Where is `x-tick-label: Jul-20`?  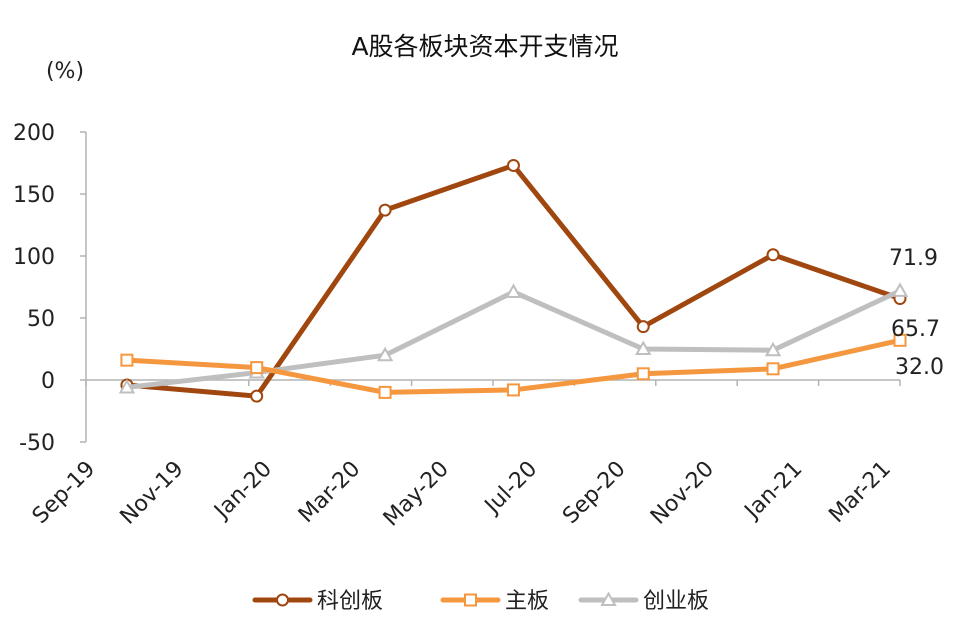 x-tick-label: Jul-20 is located at coordinates (510, 488).